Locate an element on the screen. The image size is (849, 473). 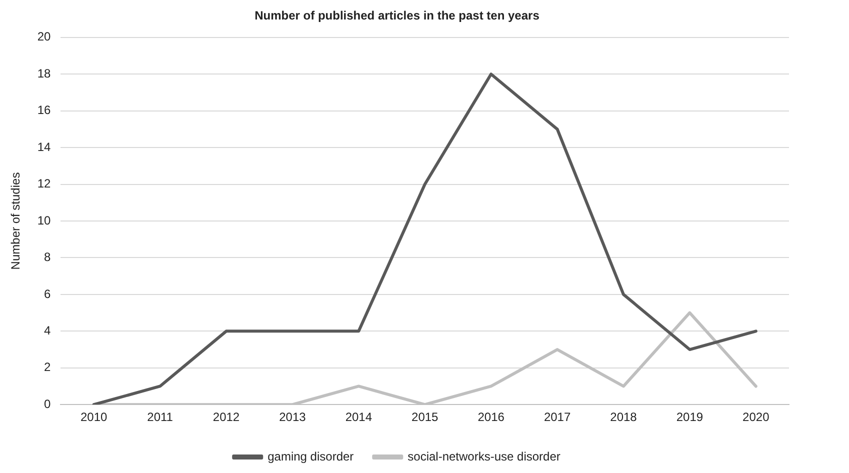
y-tick-label: 2 is located at coordinates (48, 367).